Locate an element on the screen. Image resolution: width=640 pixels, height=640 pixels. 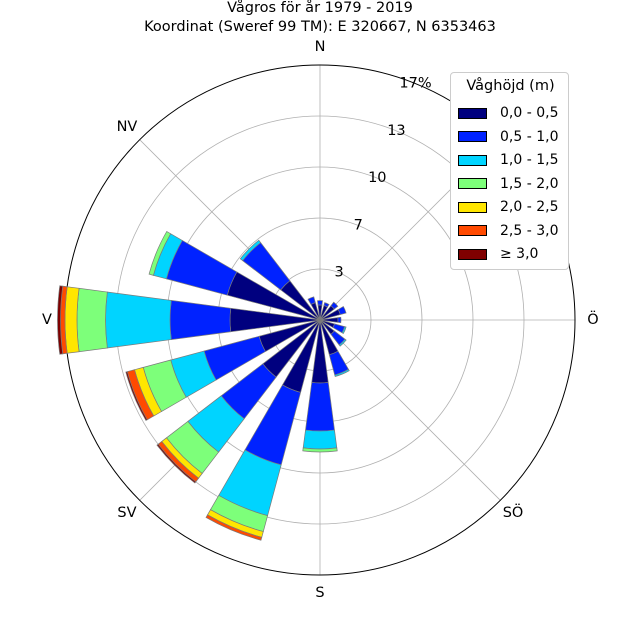
radial-tick-label: 13 is located at coordinates (396, 131).